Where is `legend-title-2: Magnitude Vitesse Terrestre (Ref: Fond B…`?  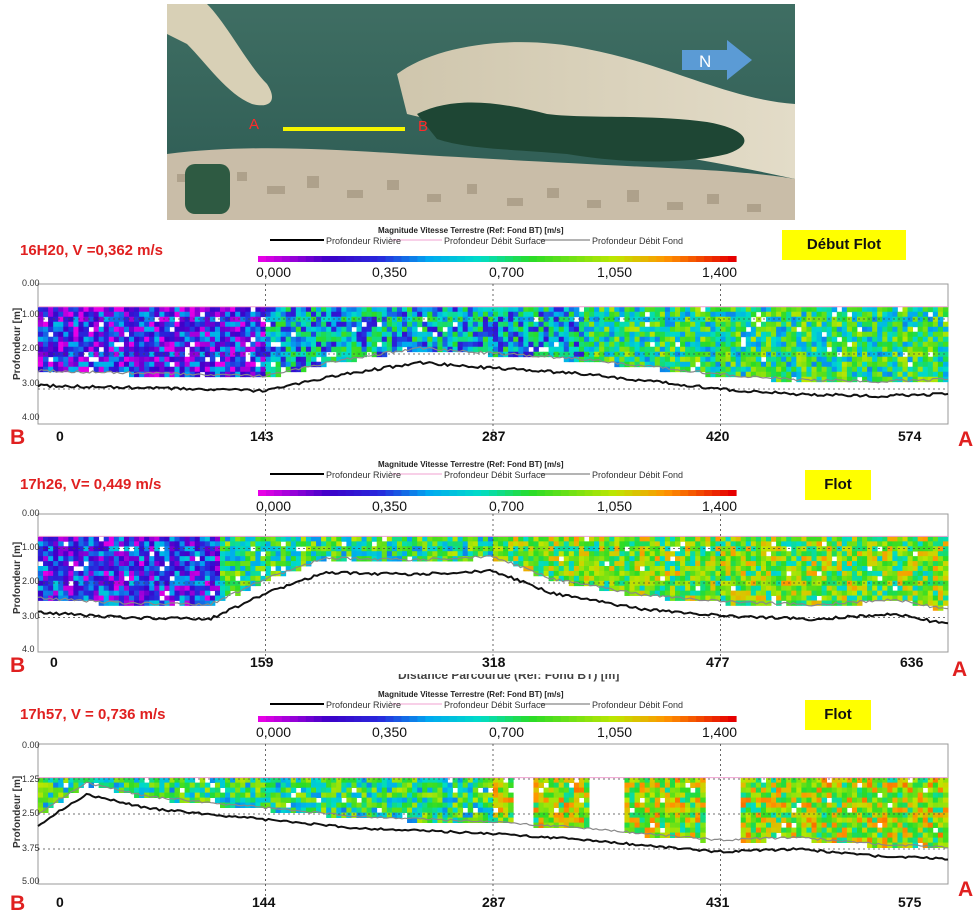
legend-title-2: Magnitude Vitesse Terrestre (Ref: Fond B… is located at coordinates (471, 464).